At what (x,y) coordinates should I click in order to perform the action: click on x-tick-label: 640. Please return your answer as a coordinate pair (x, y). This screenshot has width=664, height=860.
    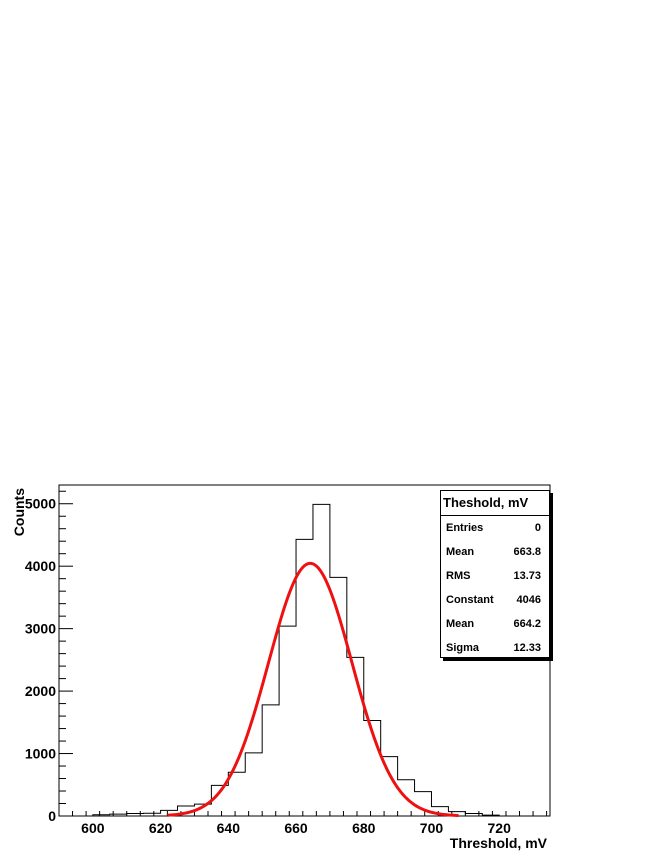
    Looking at the image, I should click on (229, 828).